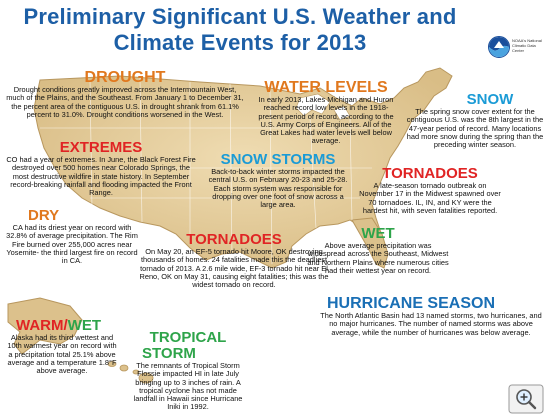  Describe the element at coordinates (499, 47) in the screenshot. I see `noaa-logo-icon` at that location.